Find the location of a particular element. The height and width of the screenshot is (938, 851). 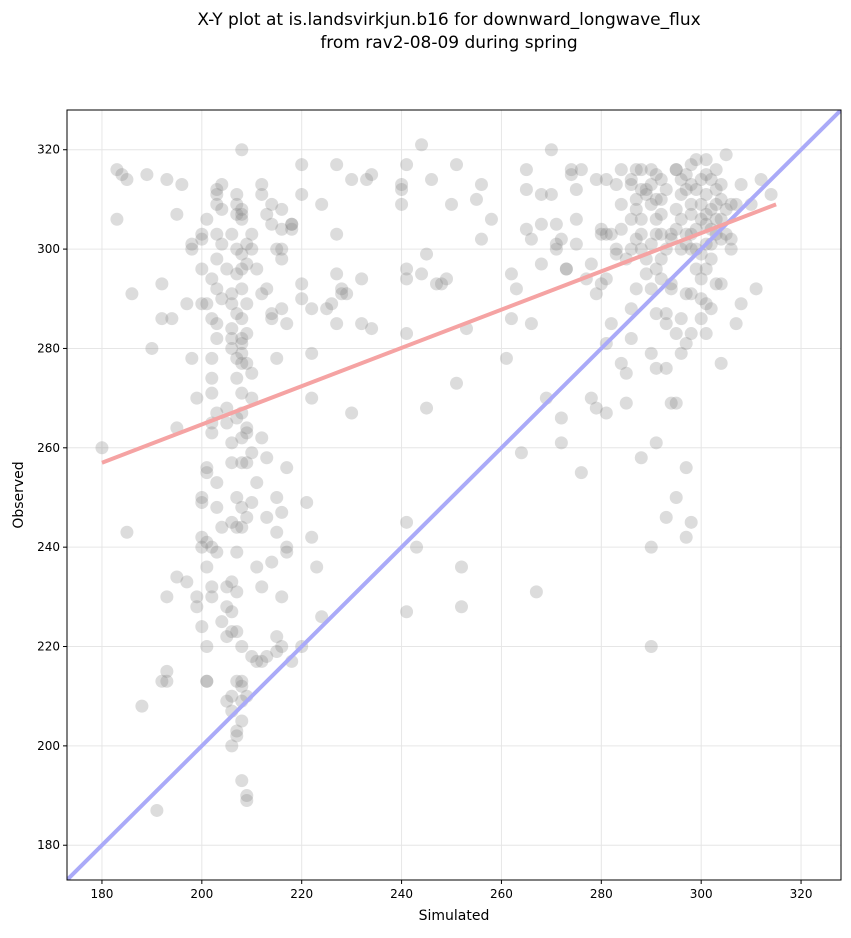

x-tick-label: 280 is located at coordinates (601, 894).